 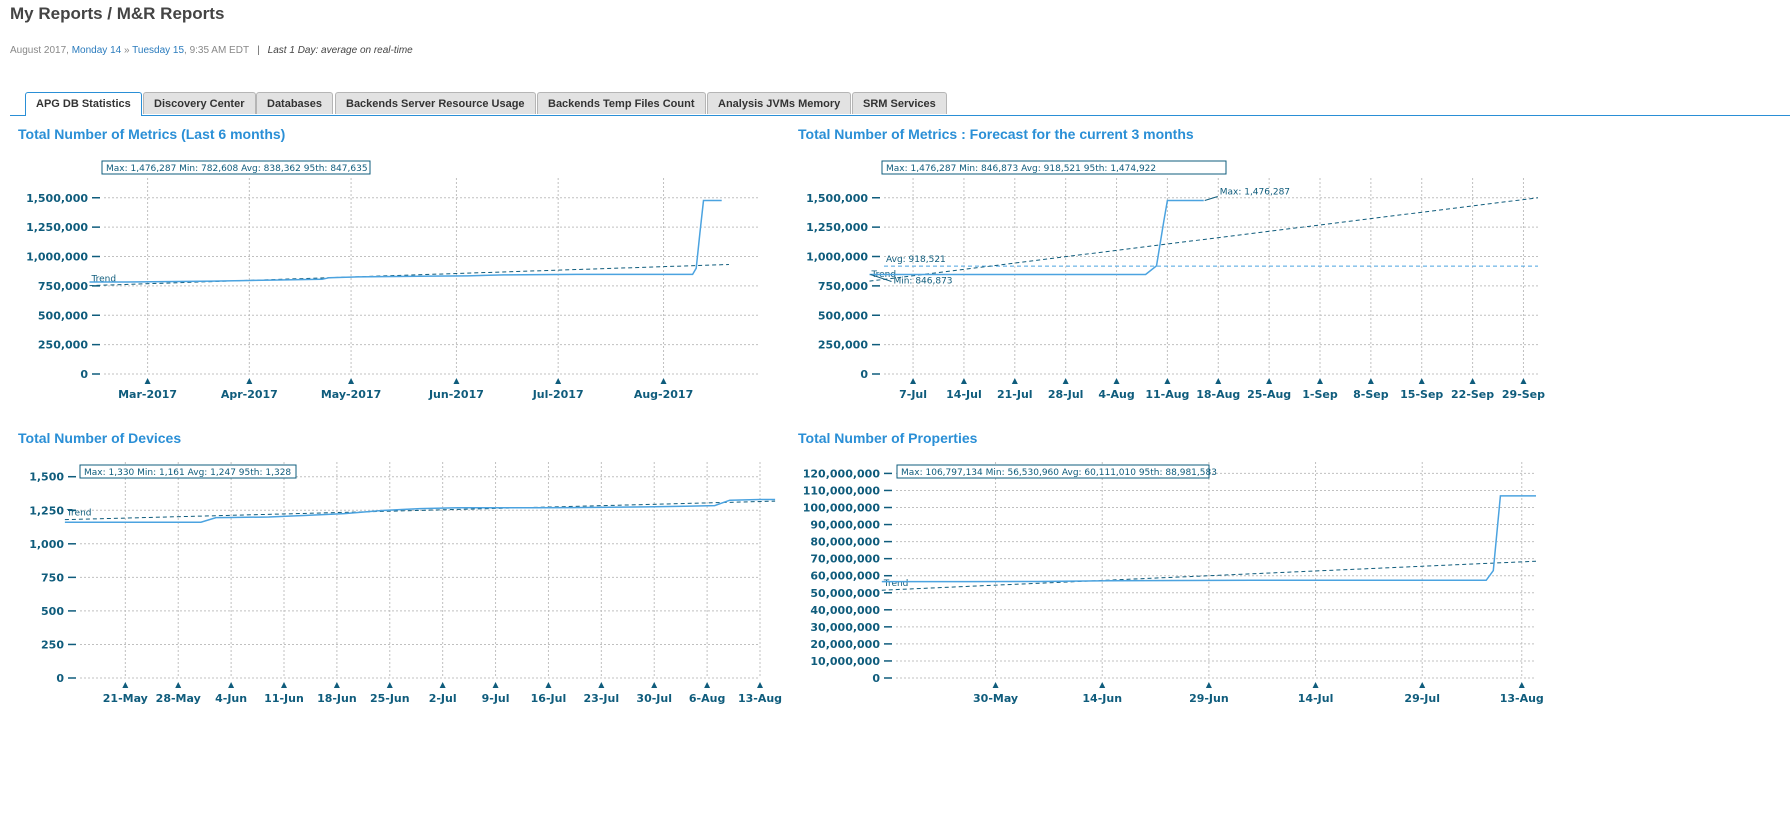 What do you see at coordinates (63, 315) in the screenshot?
I see `y-tick-label: 500,000` at bounding box center [63, 315].